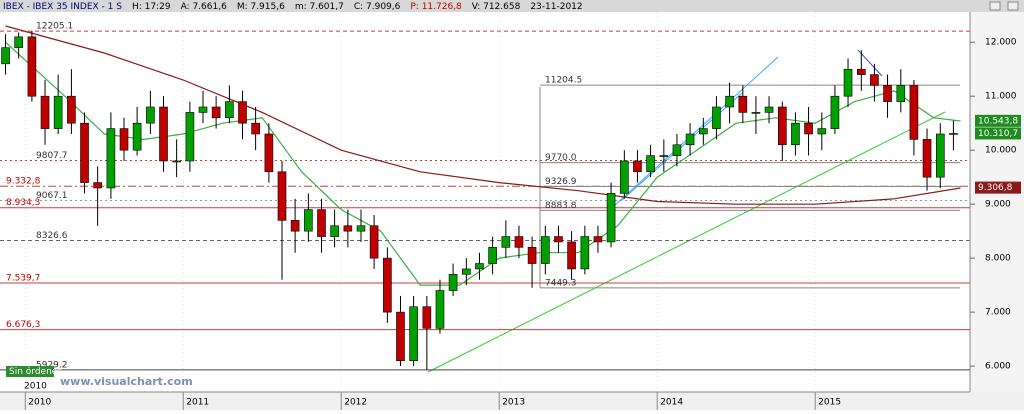 The width and height of the screenshot is (1024, 414). What do you see at coordinates (52, 196) in the screenshot?
I see `level-label: 9067.1` at bounding box center [52, 196].